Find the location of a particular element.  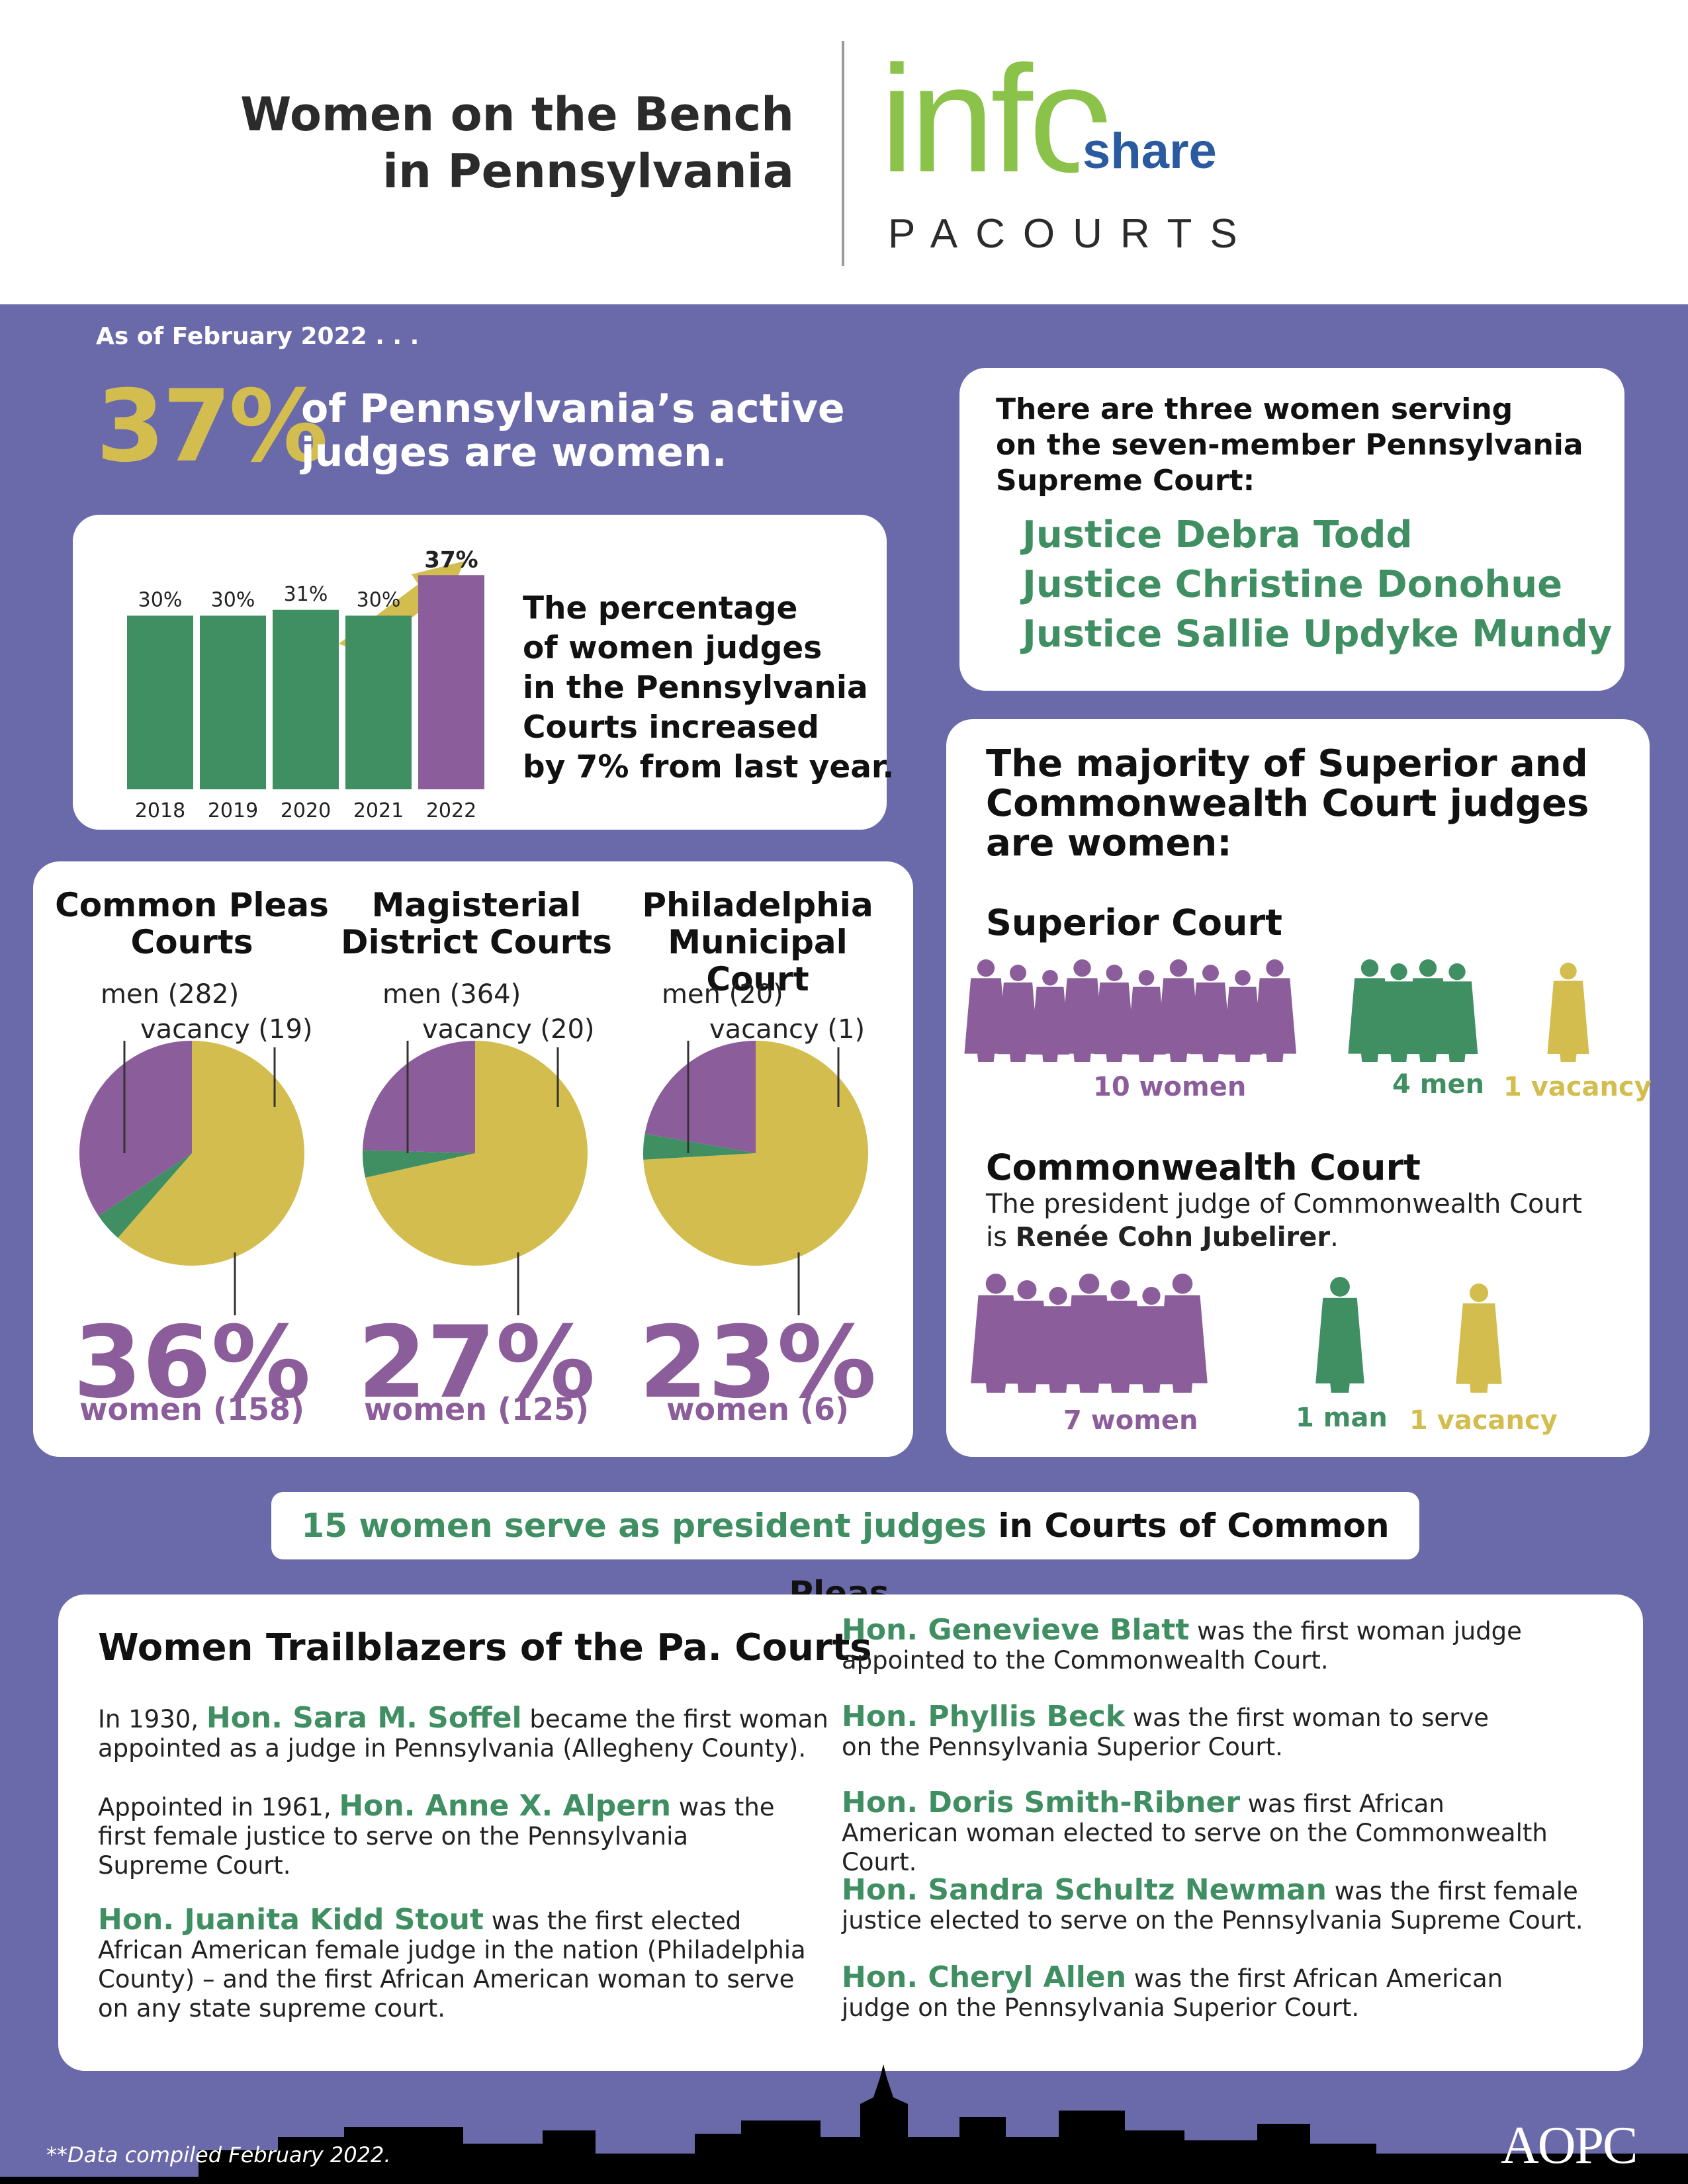

entry-name: Hon. Genevieve Blatt is located at coordinates (1016, 1630).